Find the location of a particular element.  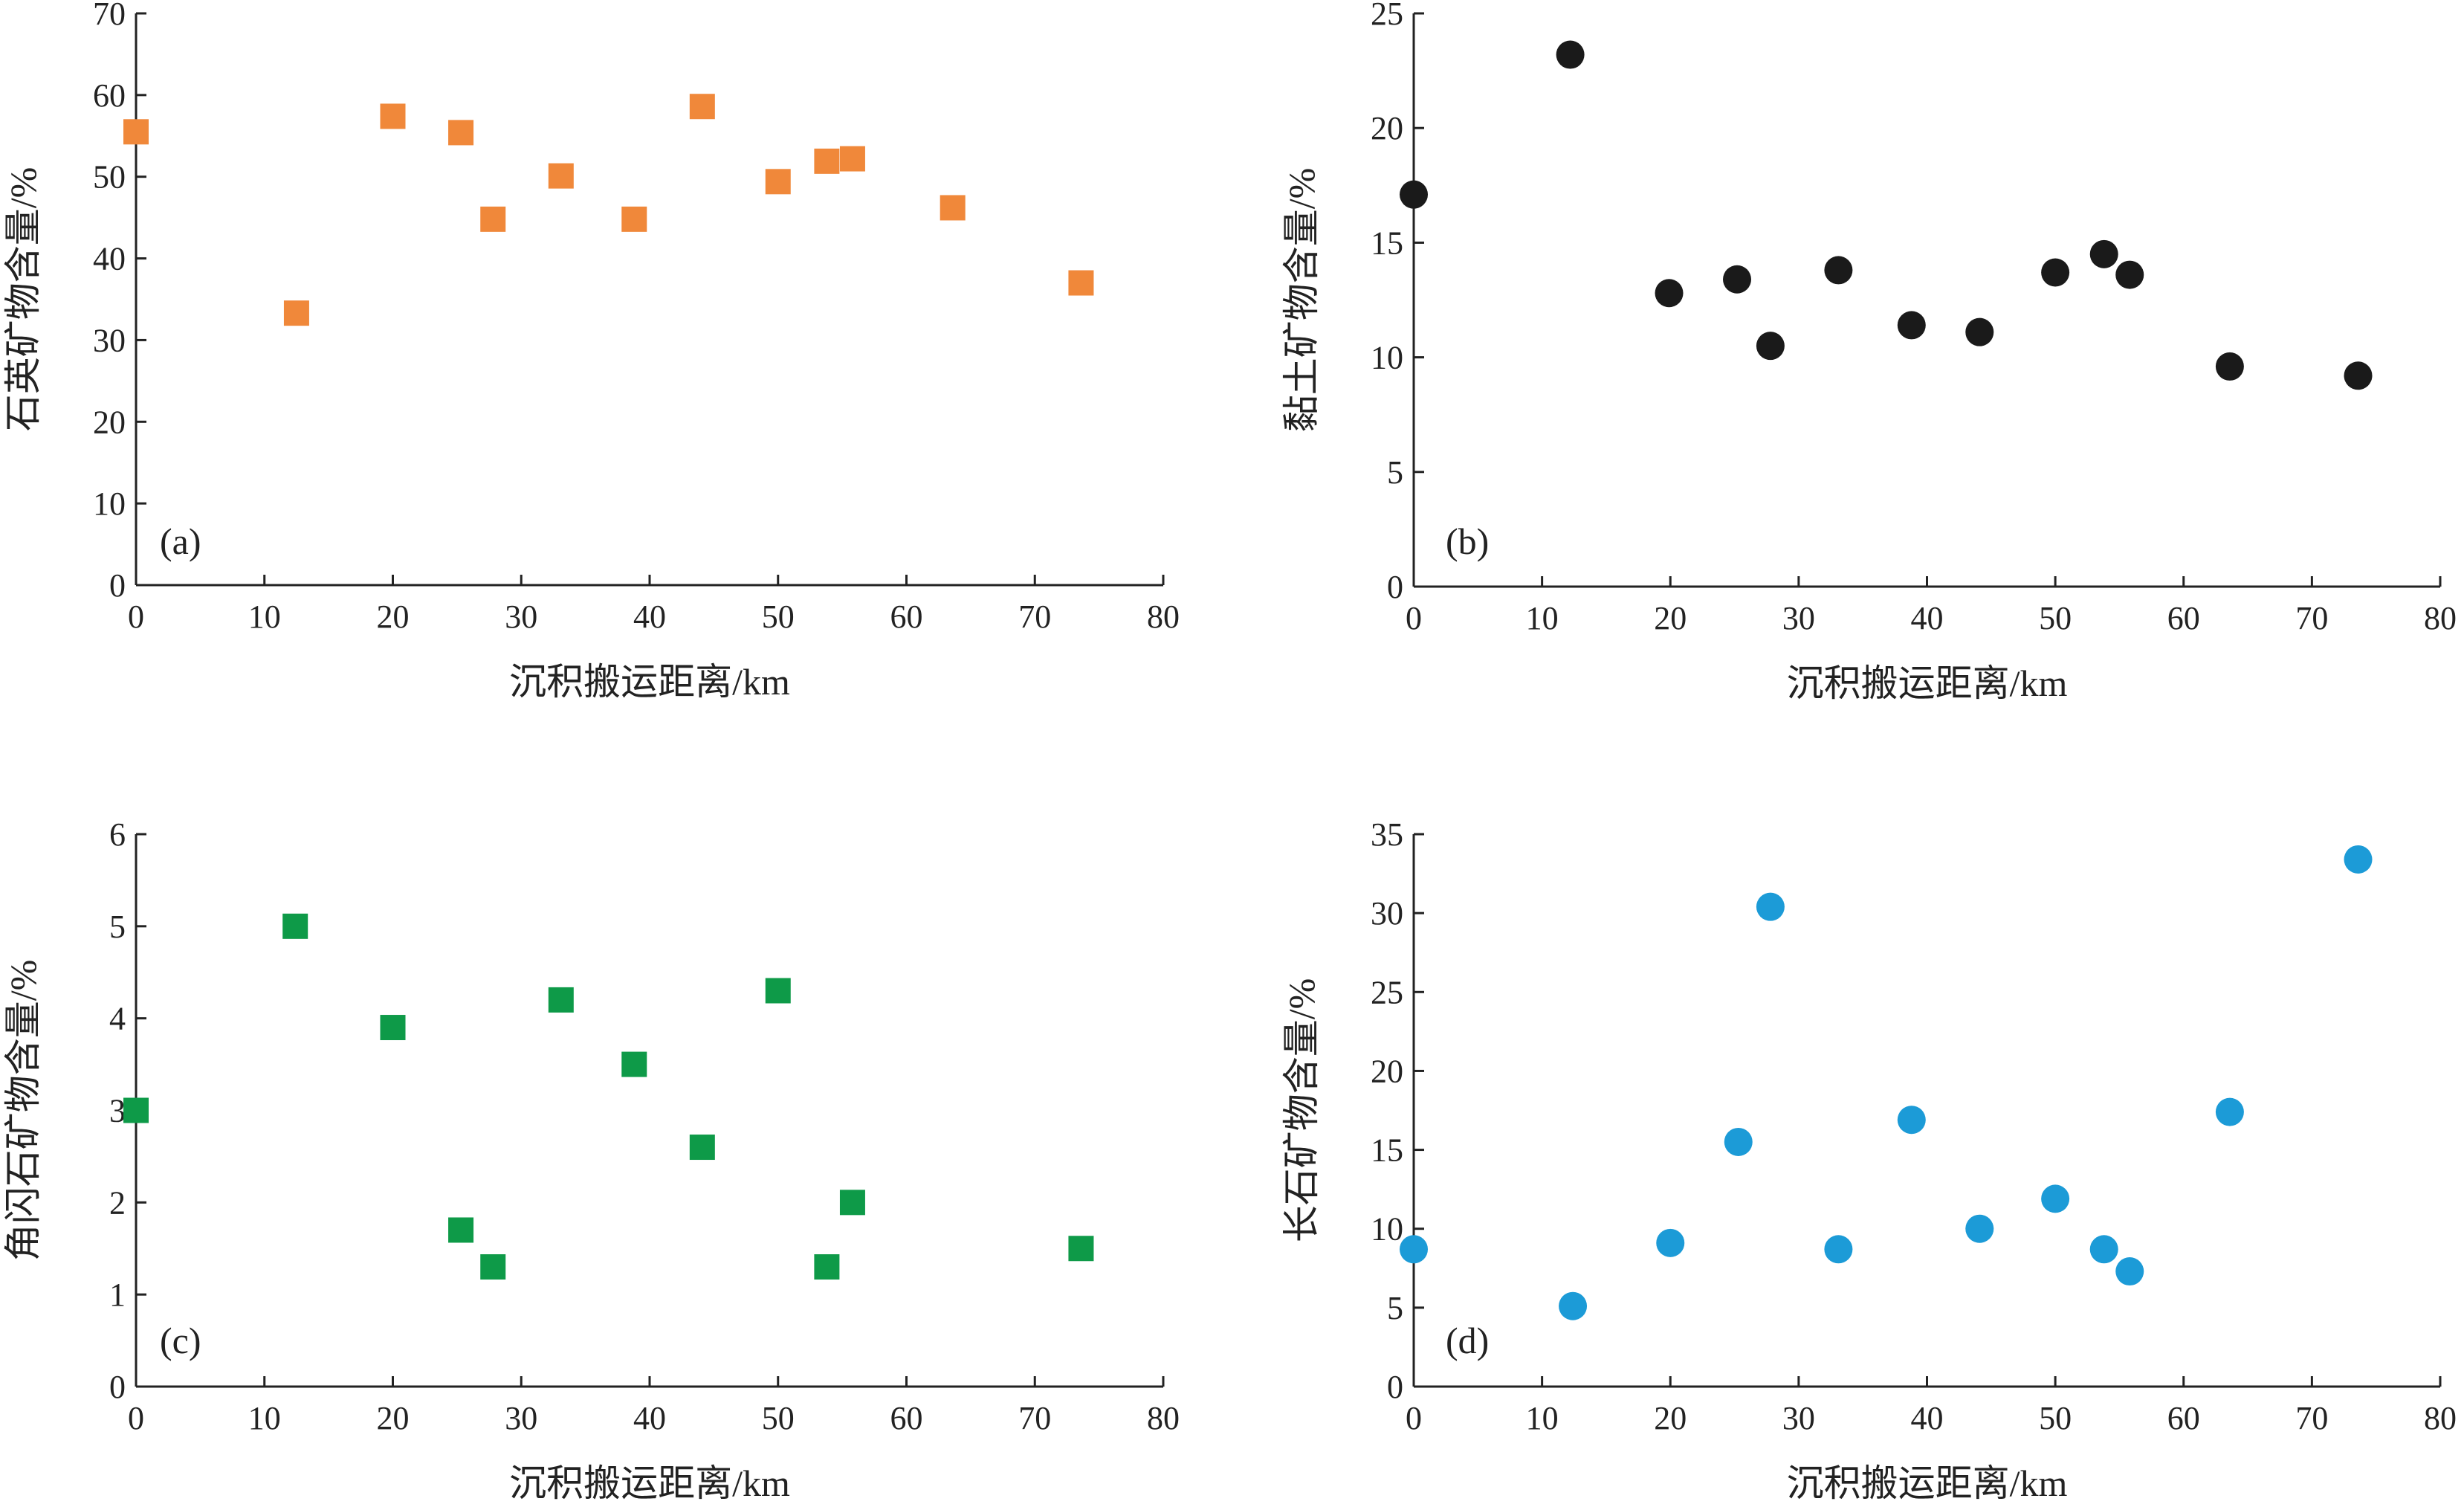

y-axis-title: 石英矿物含量/% is located at coordinates (23, 299).